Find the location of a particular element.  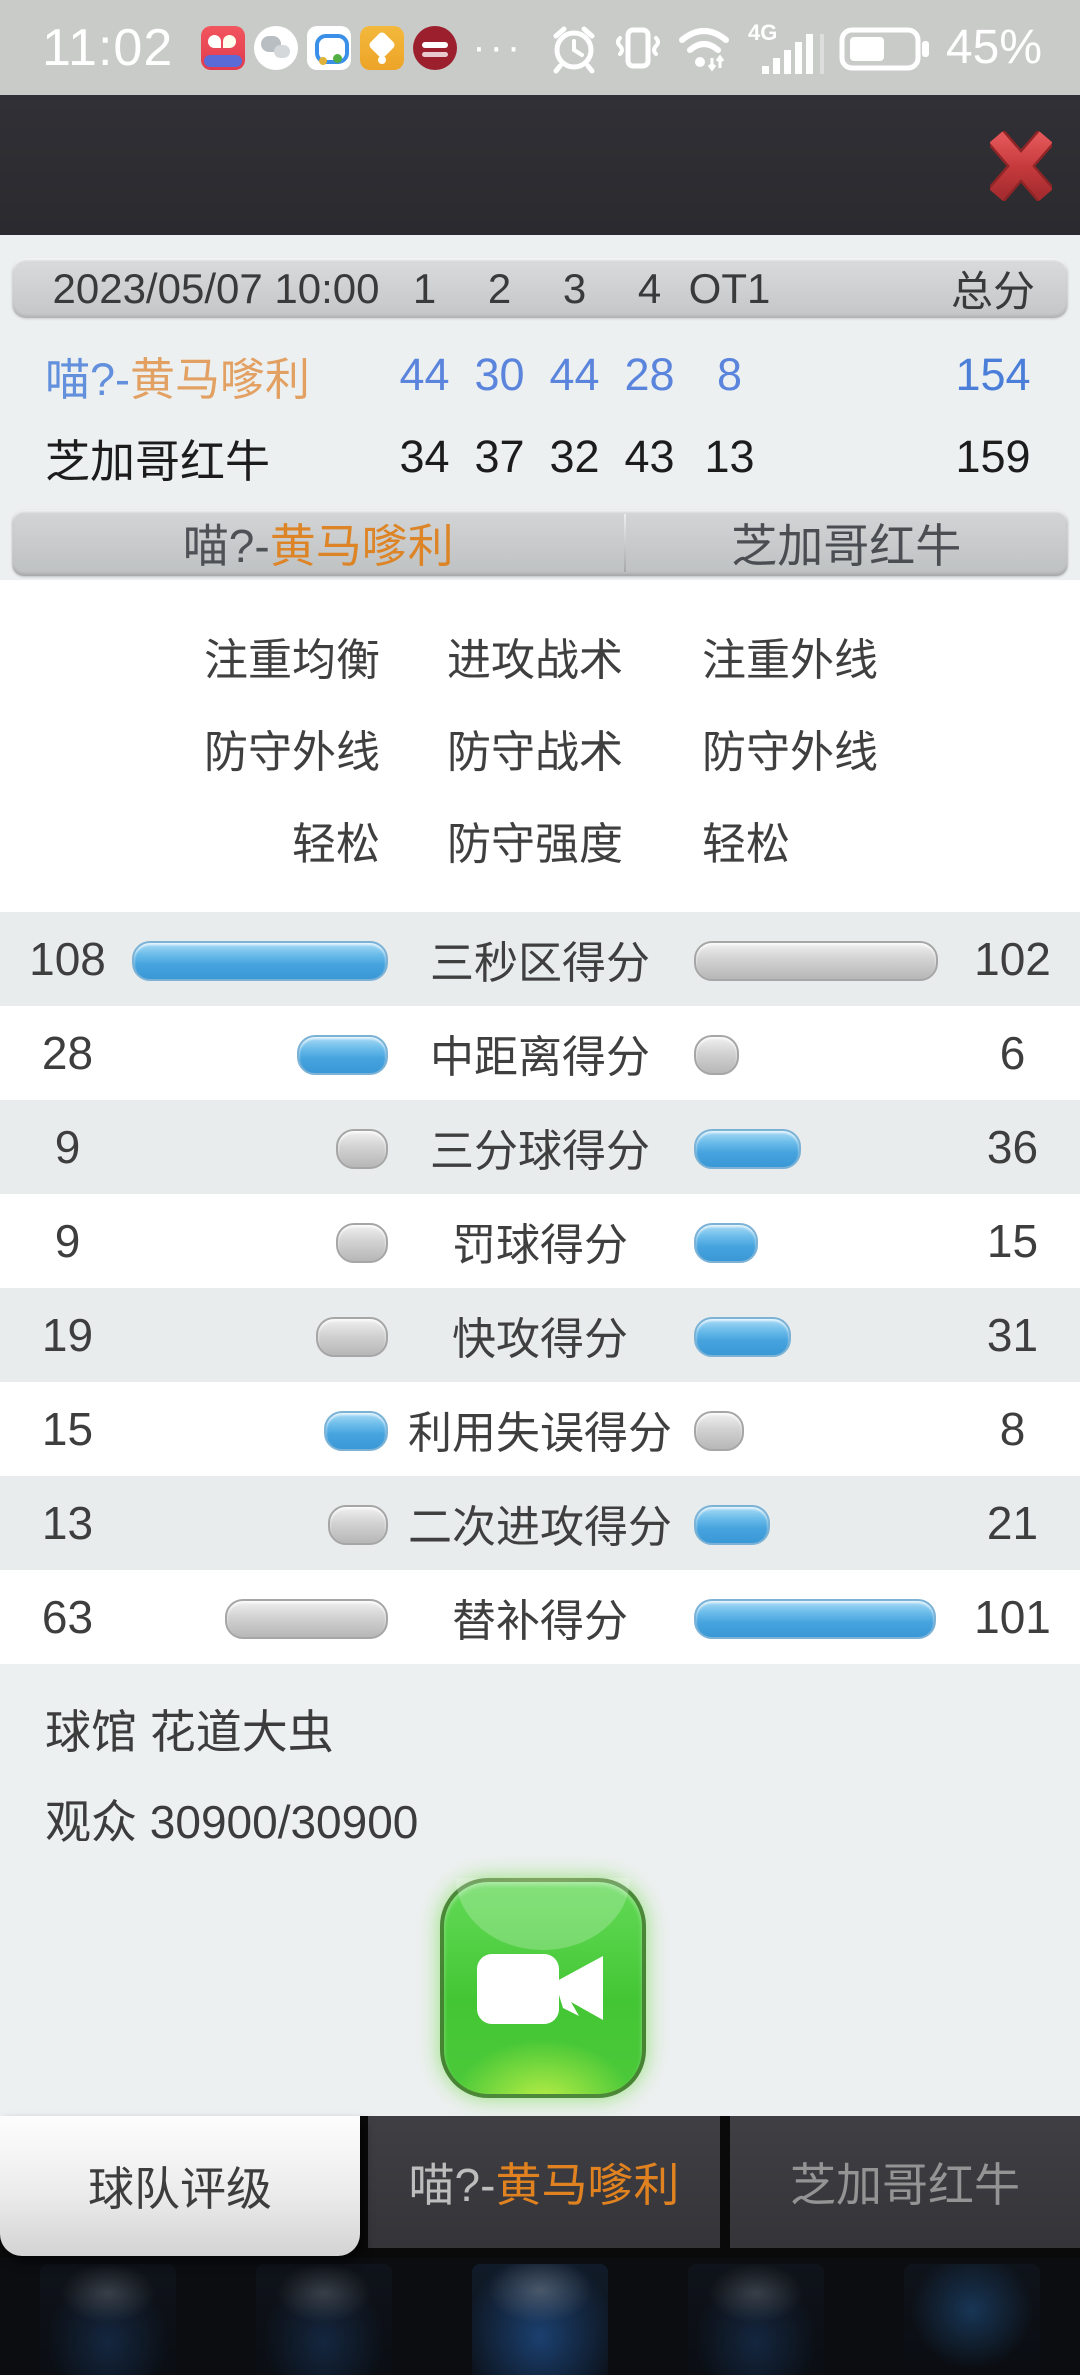

stat-away-value: 102 is located at coordinates (1012, 959).